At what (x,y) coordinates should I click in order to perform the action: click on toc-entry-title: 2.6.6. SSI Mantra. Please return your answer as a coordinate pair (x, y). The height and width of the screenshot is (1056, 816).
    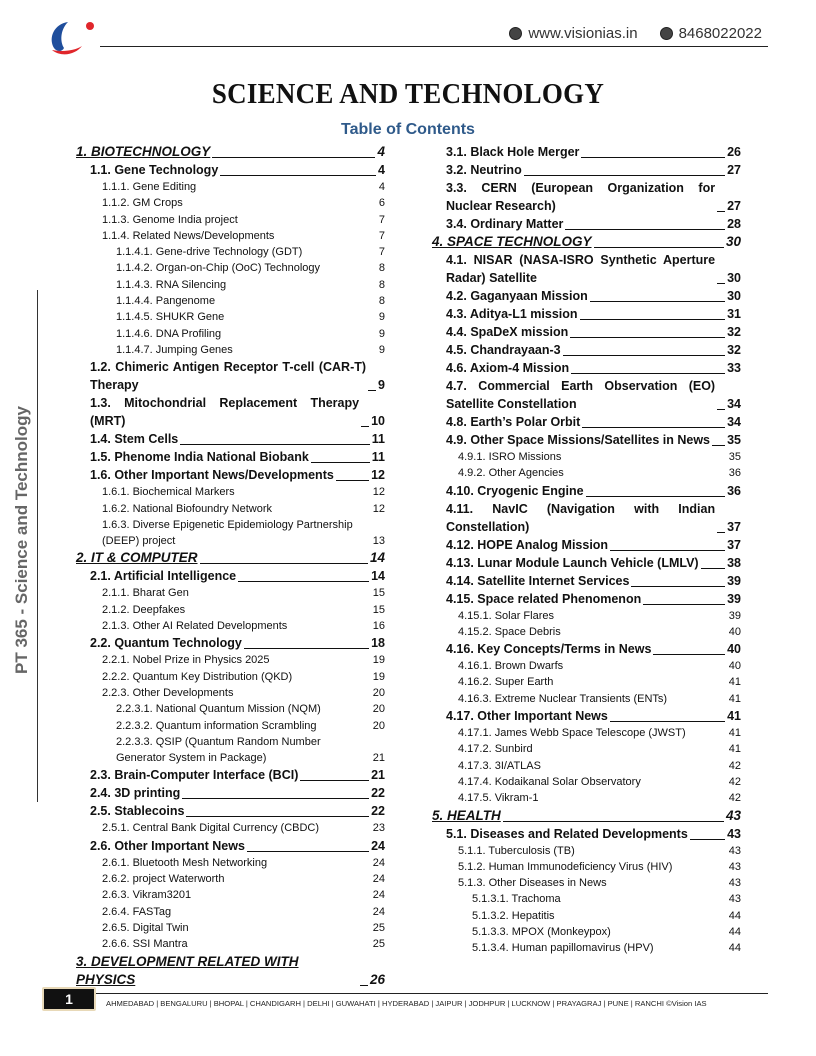
    Looking at the image, I should click on (145, 944).